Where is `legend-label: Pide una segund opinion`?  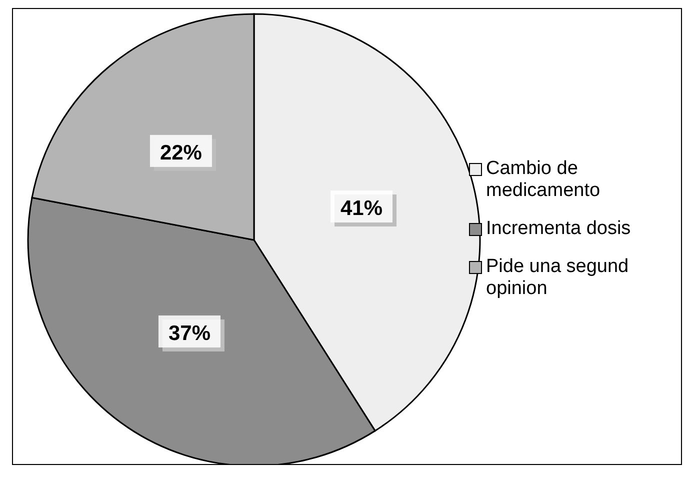 legend-label: Pide una segund opinion is located at coordinates (558, 278).